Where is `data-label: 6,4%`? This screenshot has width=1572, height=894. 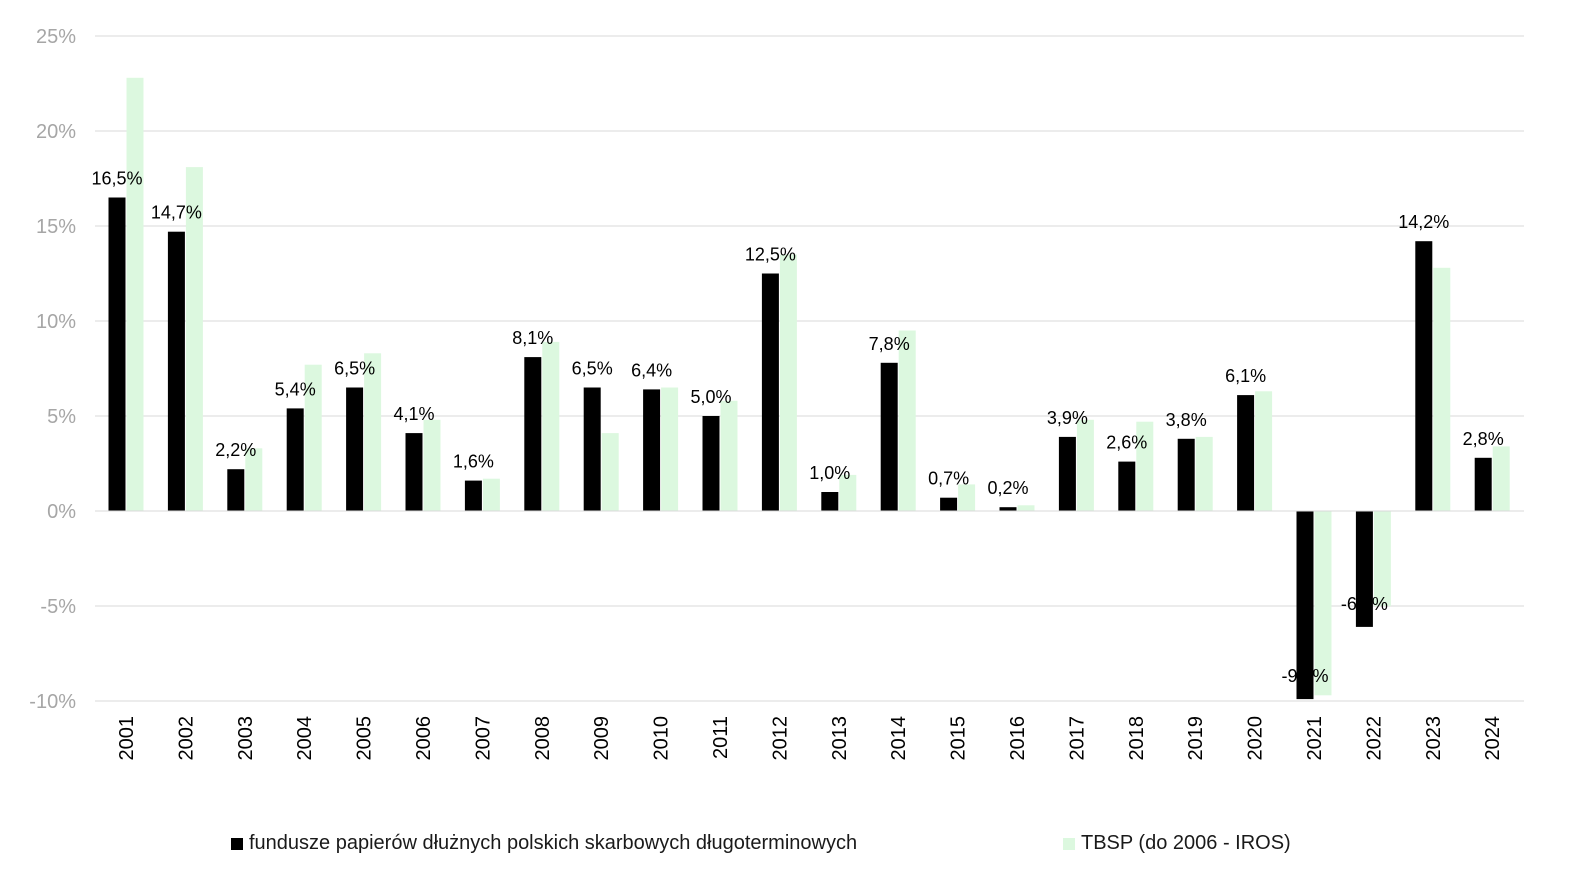
data-label: 6,4% is located at coordinates (651, 370).